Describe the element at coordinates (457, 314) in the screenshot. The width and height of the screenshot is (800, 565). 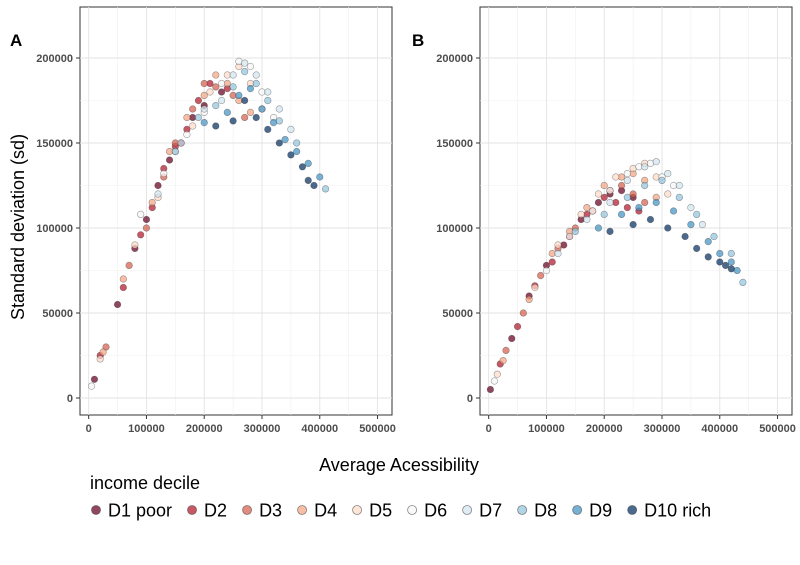
I see `y-tick-label: 50000` at that location.